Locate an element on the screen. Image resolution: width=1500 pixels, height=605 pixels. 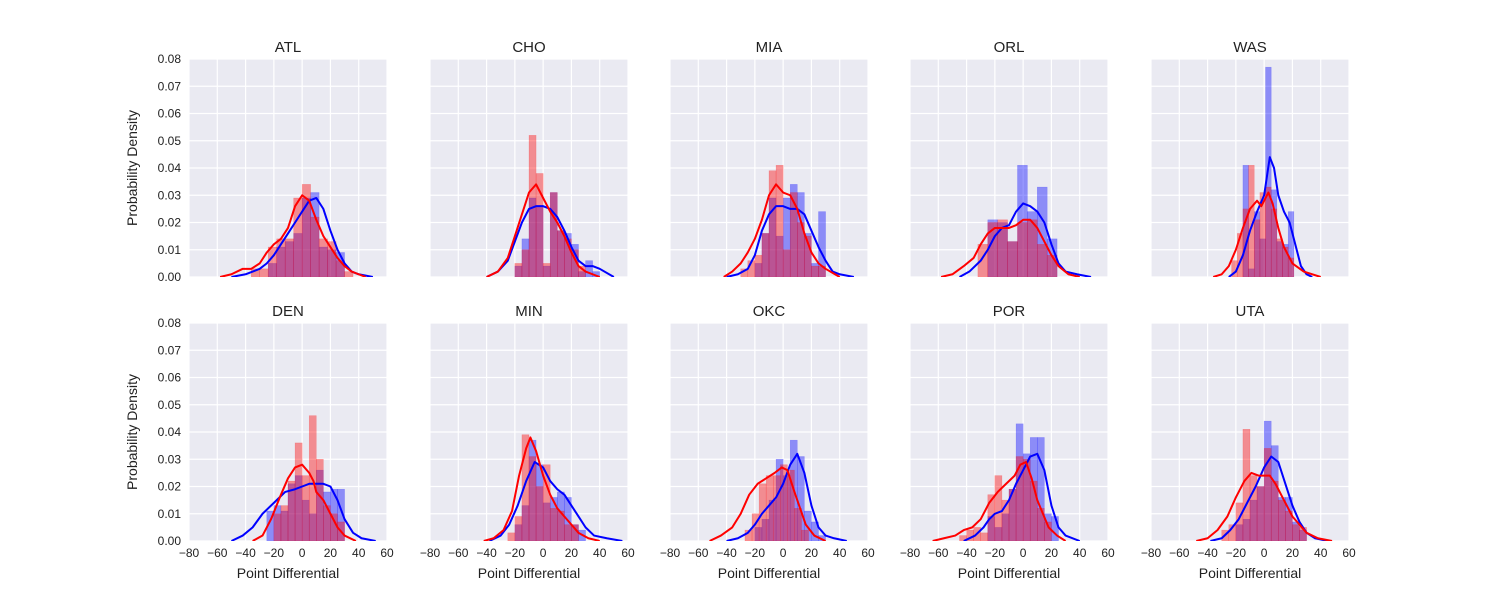
panel-min: MIN −80 −60 −40 −20 0 20 40 60 Point Differential is located at coordinates (527, 442).